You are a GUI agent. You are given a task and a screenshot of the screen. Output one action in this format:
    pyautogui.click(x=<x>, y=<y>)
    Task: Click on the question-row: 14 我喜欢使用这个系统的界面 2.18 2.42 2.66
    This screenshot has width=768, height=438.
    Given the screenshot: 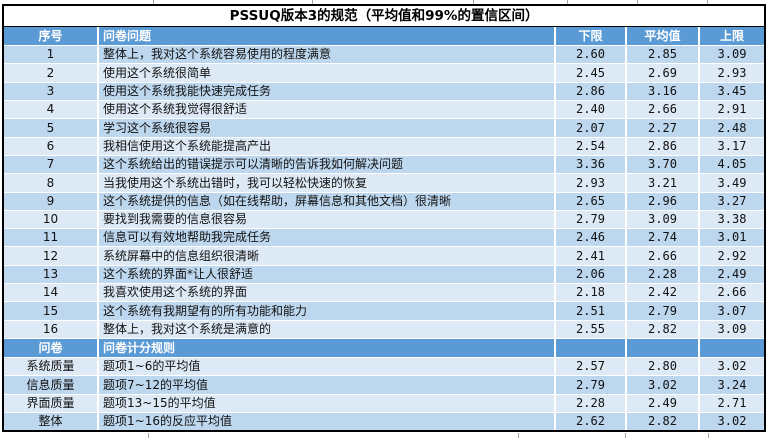 What is the action you would take?
    pyautogui.click(x=384, y=293)
    